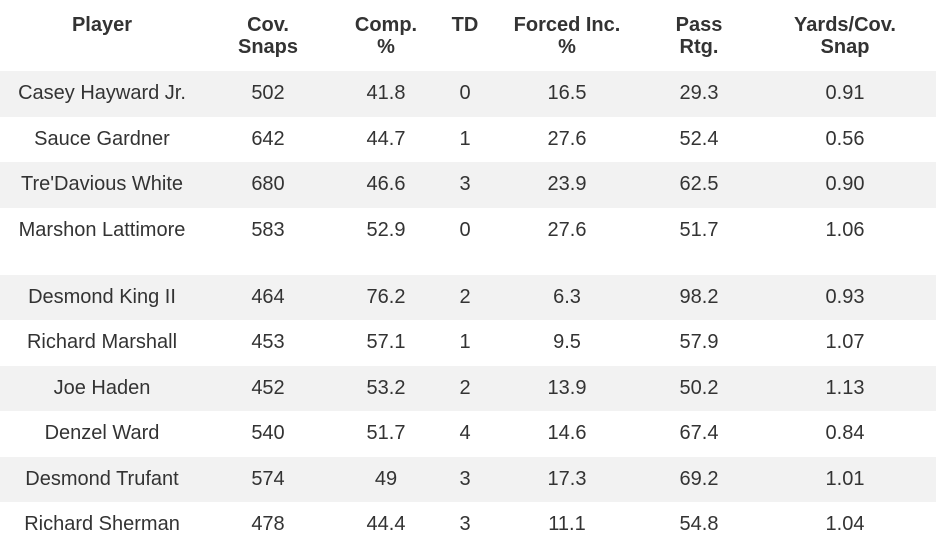 The height and width of the screenshot is (559, 936). I want to click on cell-yards-cov-snap: 0.91, so click(845, 93).